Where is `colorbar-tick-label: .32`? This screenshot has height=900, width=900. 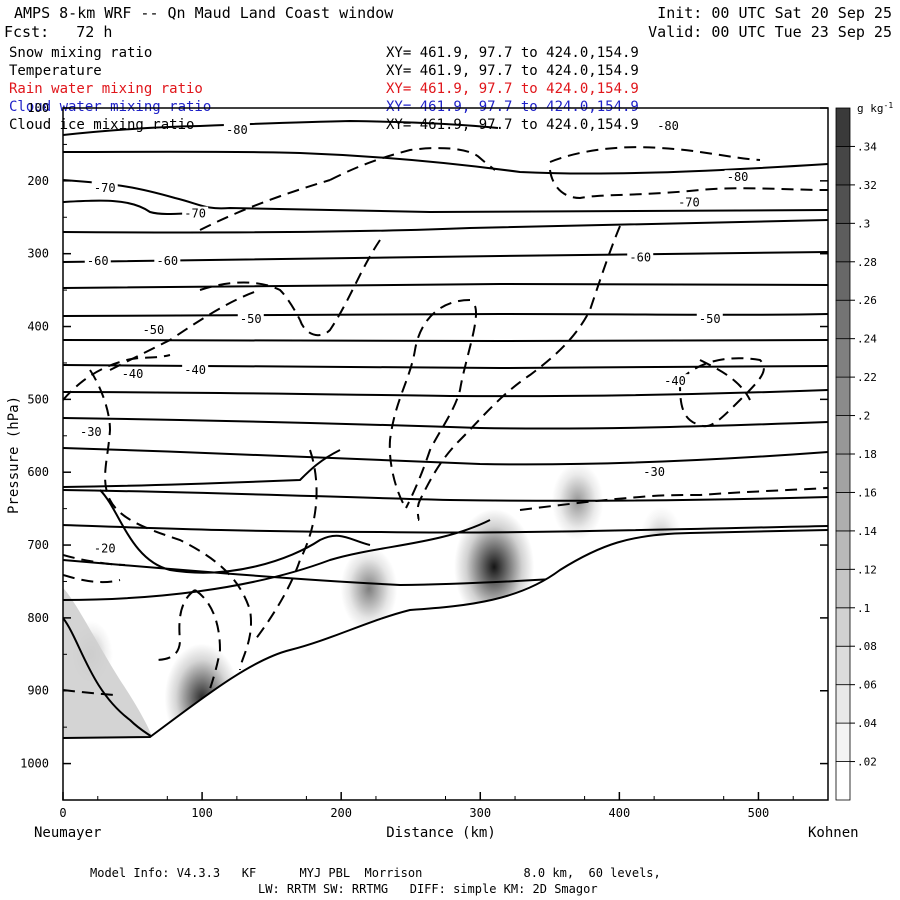 colorbar-tick-label: .32 is located at coordinates (867, 185).